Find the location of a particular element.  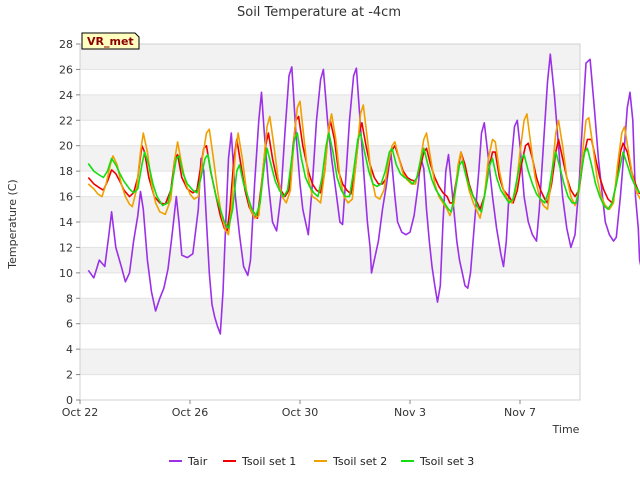

legend-label: Tsoil set 1 is located at coordinates (268, 461).